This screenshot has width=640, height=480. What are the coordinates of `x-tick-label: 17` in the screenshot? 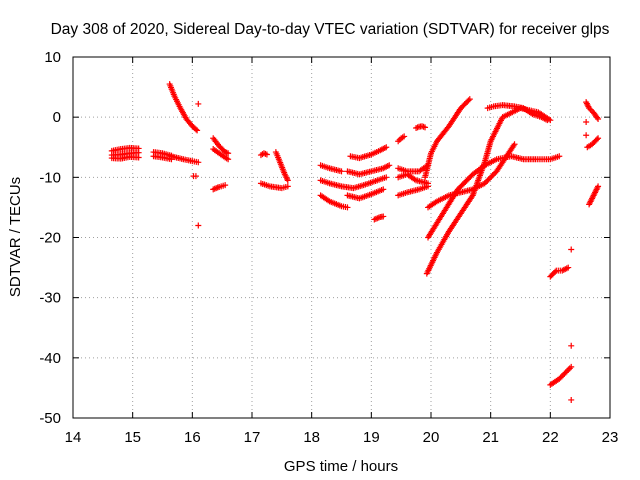 It's located at (252, 437).